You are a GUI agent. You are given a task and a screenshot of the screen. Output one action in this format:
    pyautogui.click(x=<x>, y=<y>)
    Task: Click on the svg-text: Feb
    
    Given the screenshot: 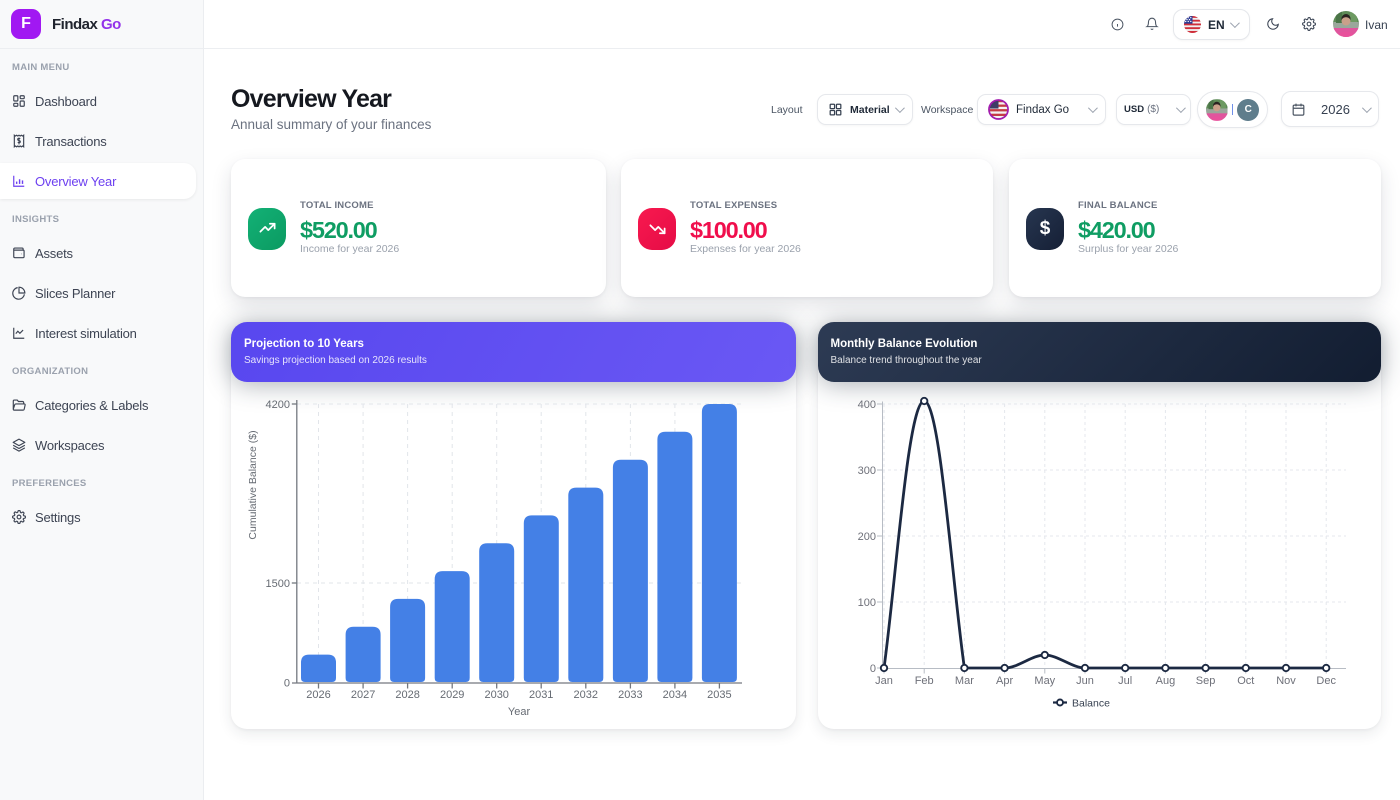 What is the action you would take?
    pyautogui.click(x=923, y=681)
    